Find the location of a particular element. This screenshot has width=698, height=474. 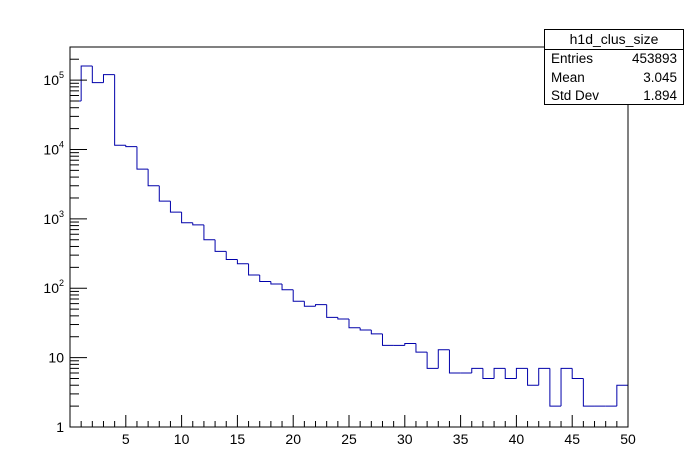

stats-value-stddev: 1.894 is located at coordinates (660, 95).